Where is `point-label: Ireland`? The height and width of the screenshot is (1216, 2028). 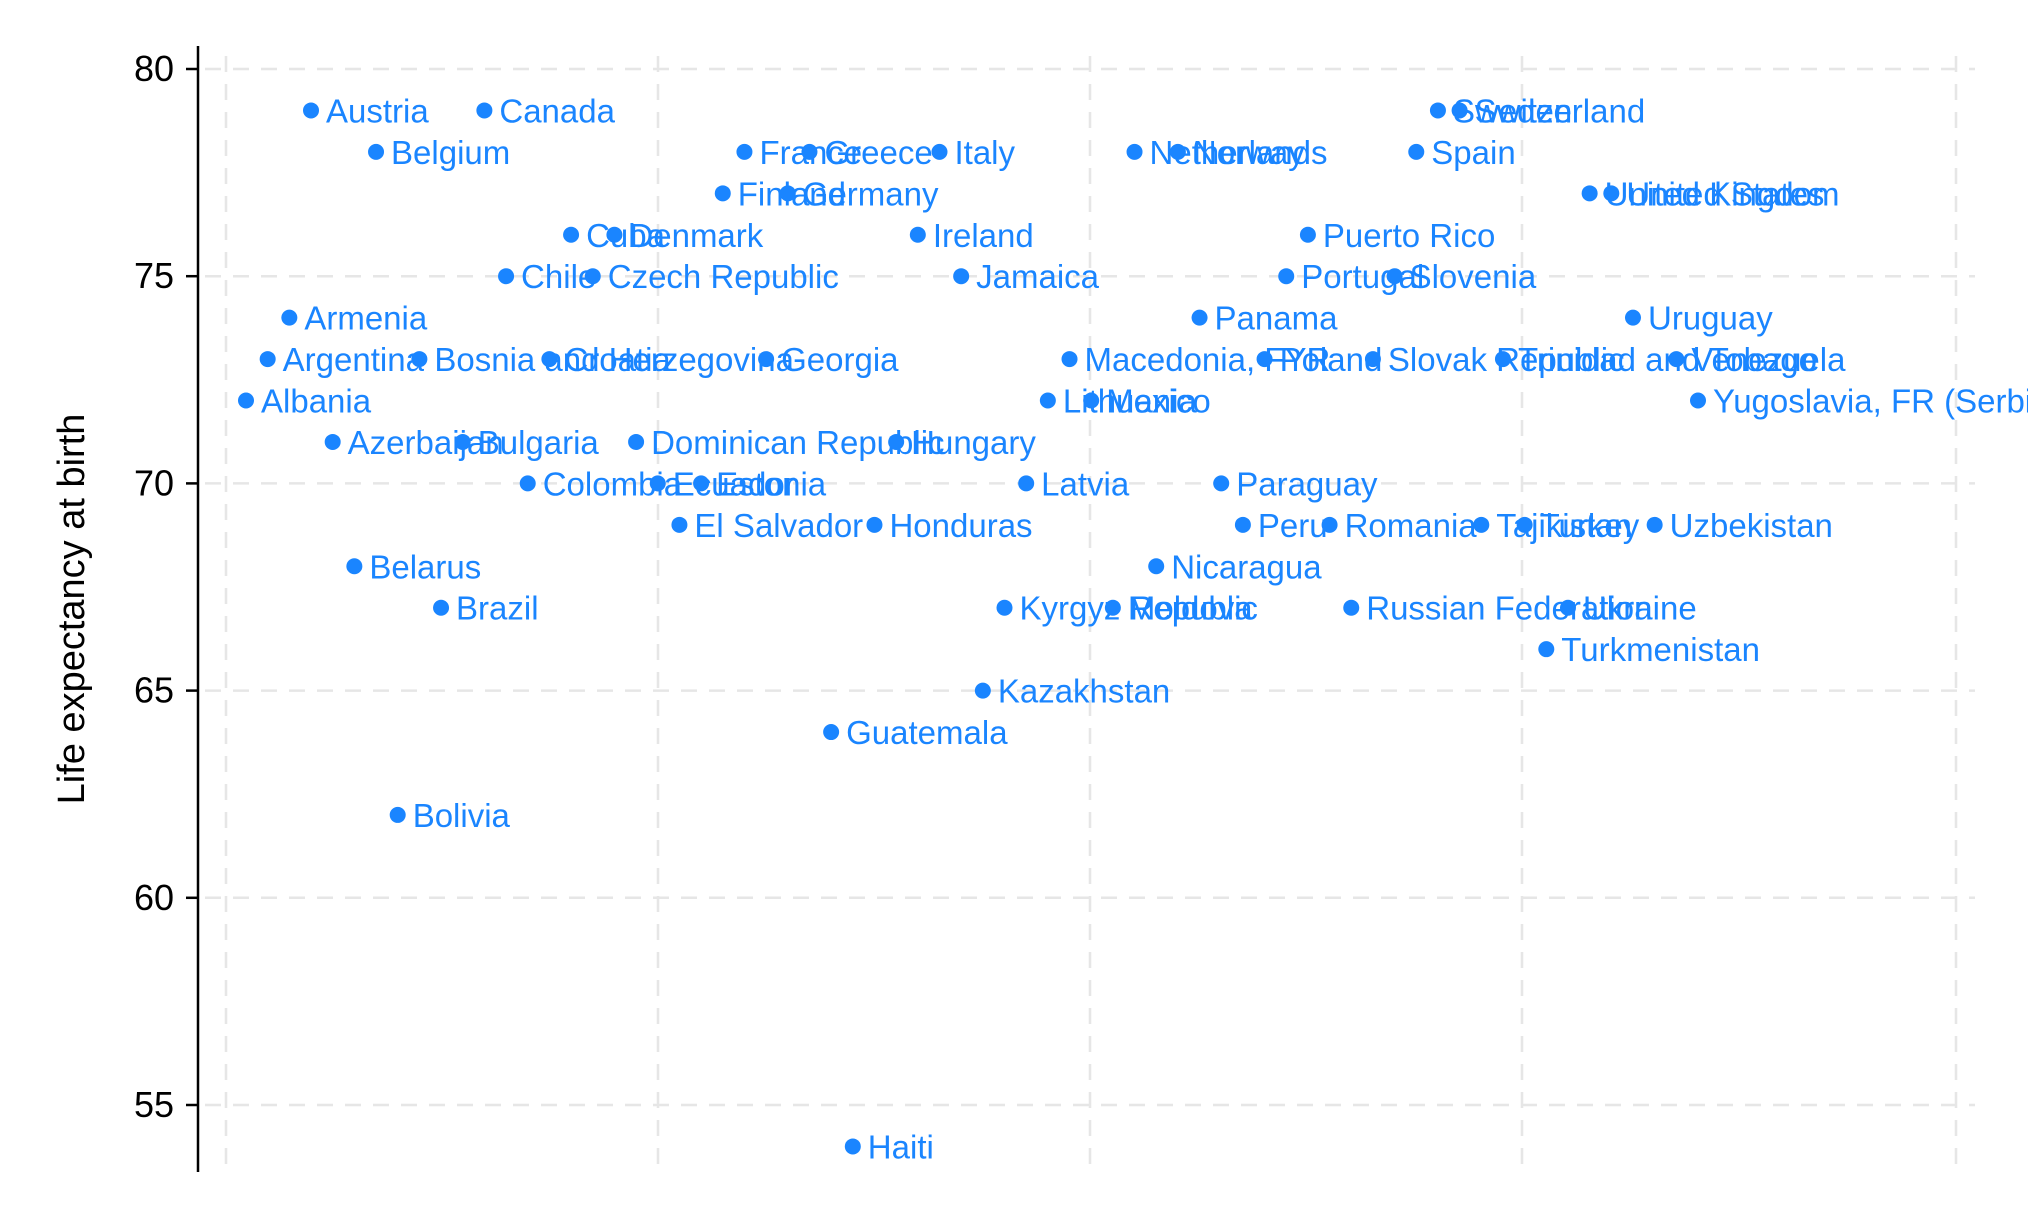 point-label: Ireland is located at coordinates (983, 235).